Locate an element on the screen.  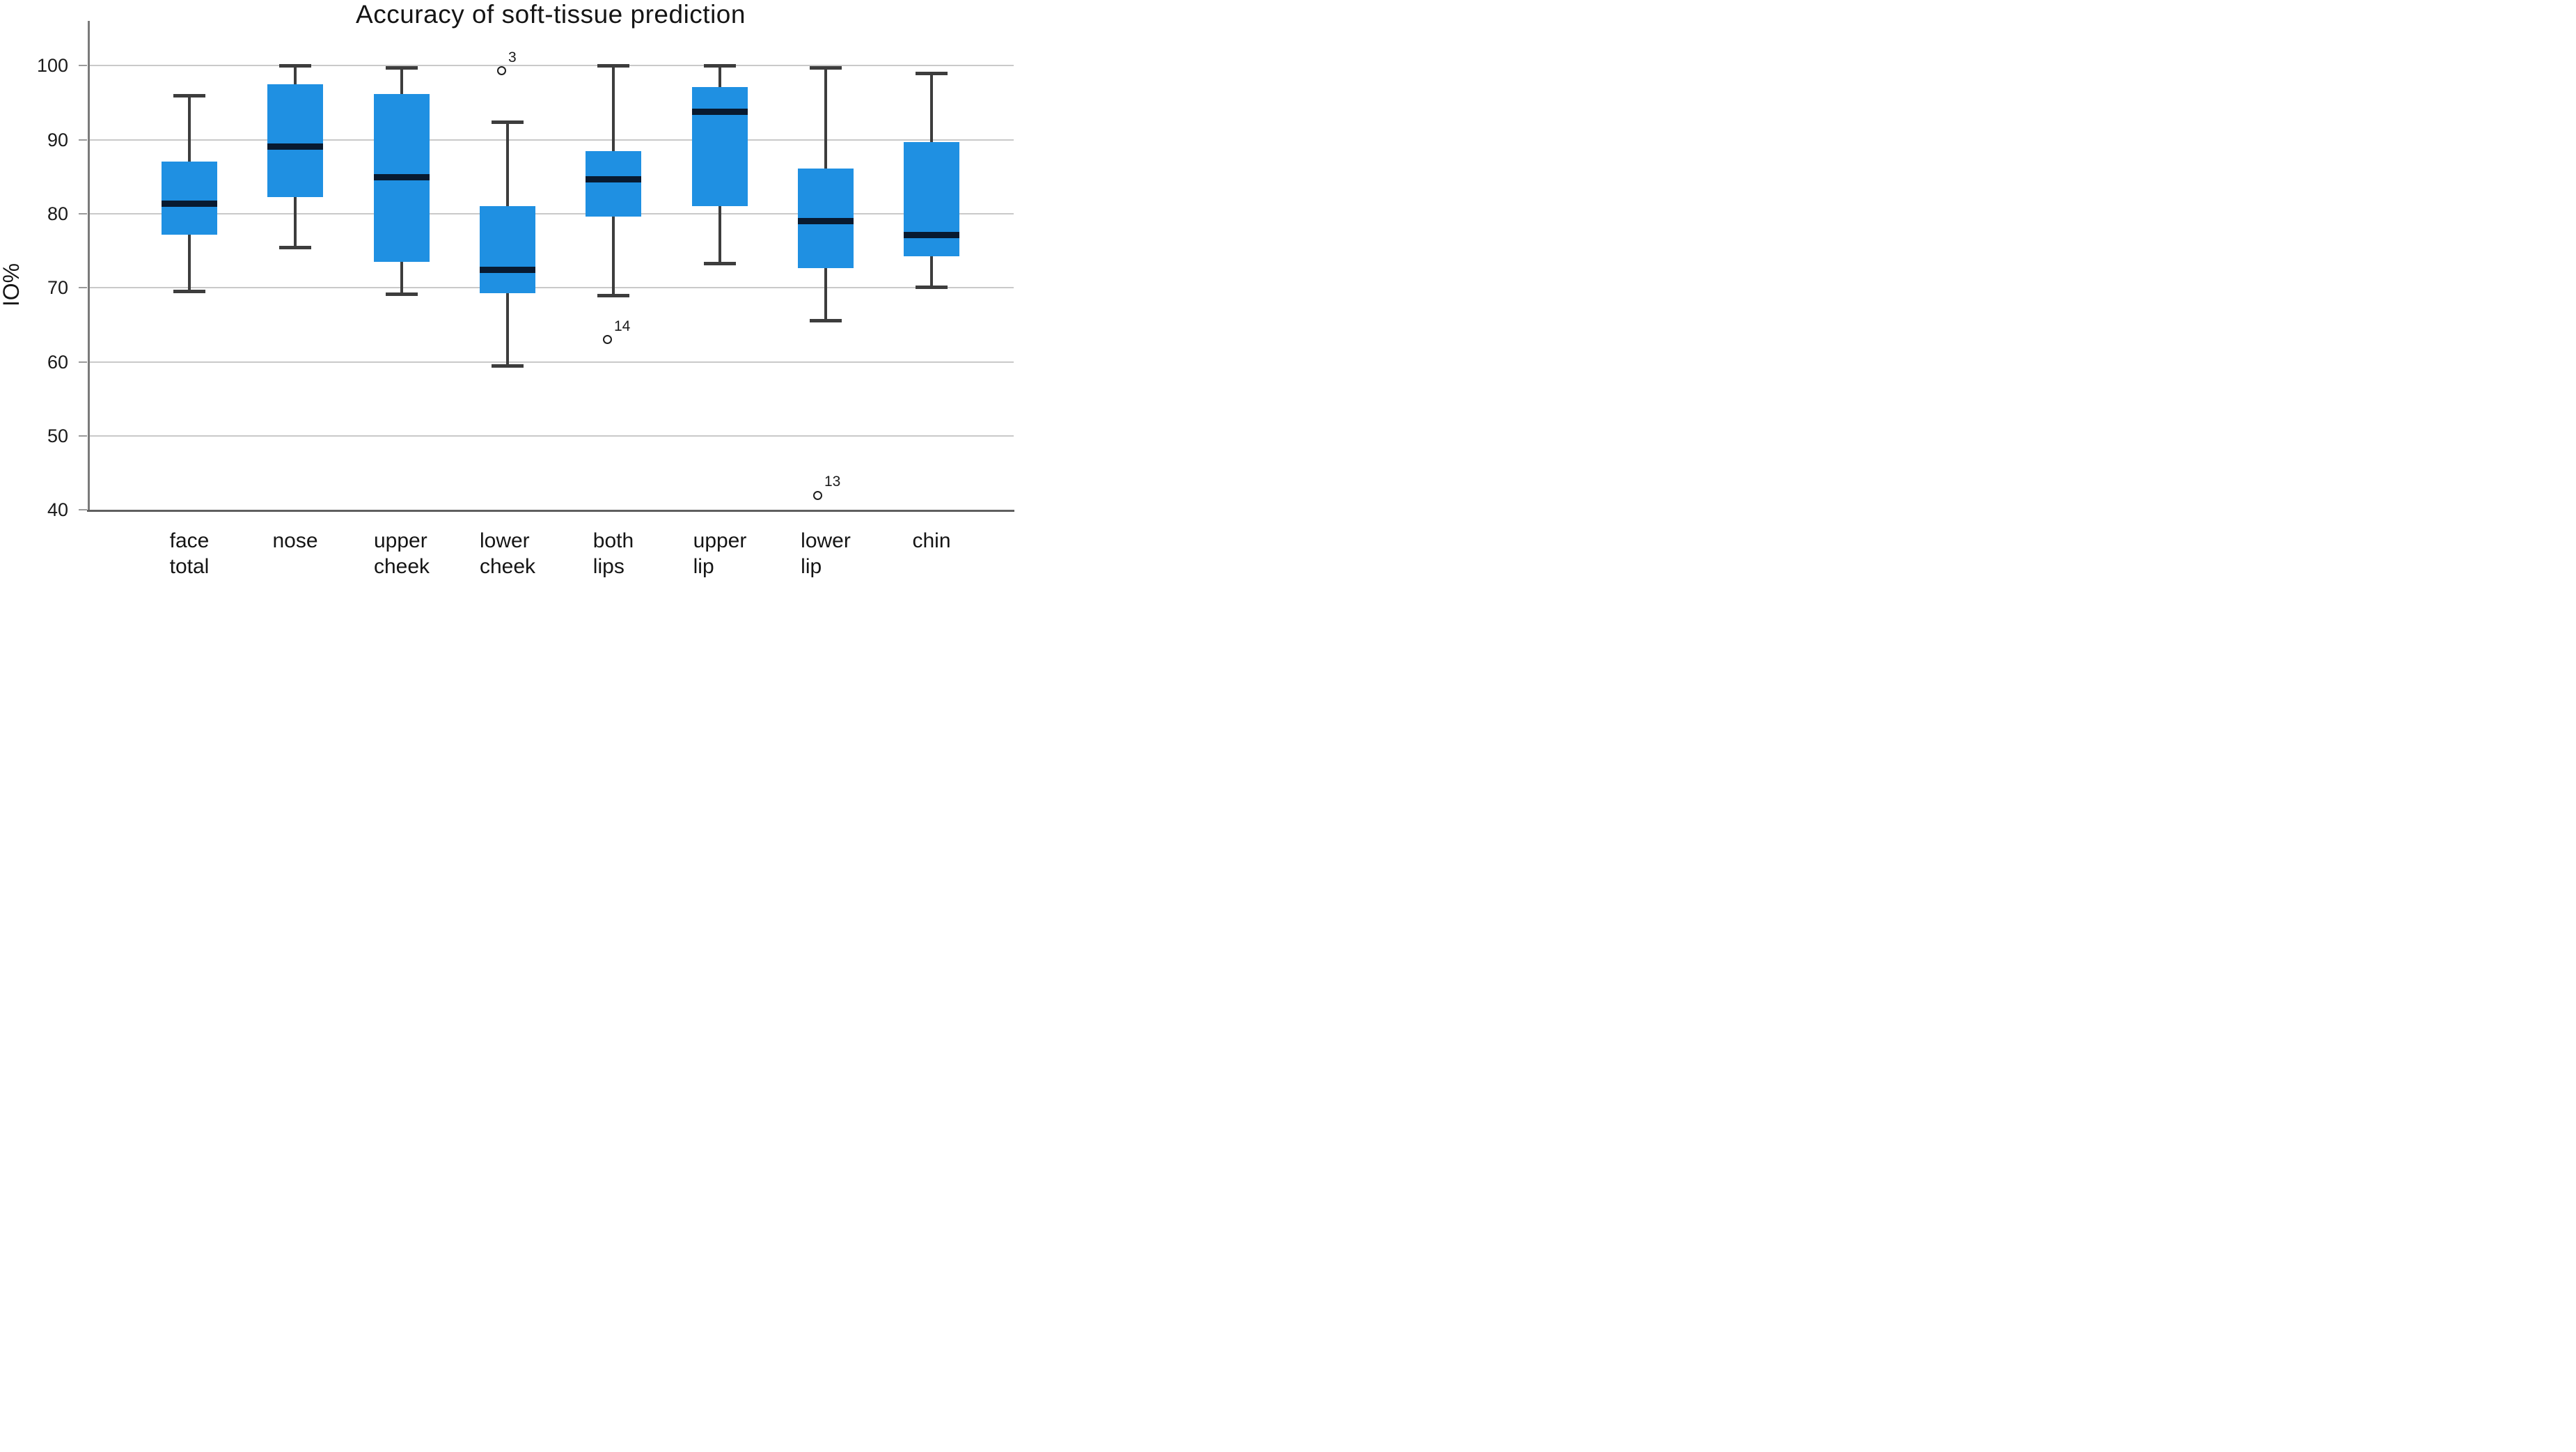
y-tick-label: 40 is located at coordinates (57, 510).